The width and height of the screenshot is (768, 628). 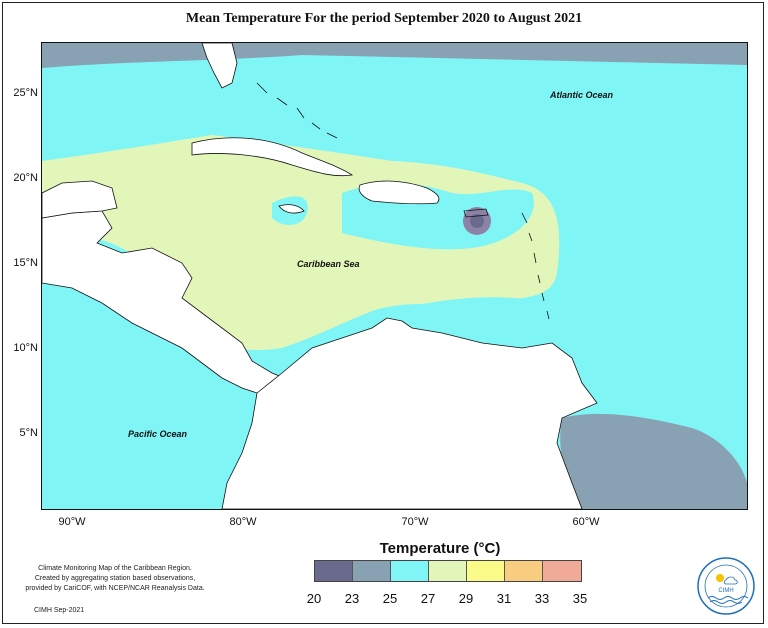 I want to click on legend-tick-label: 33, so click(x=542, y=598).